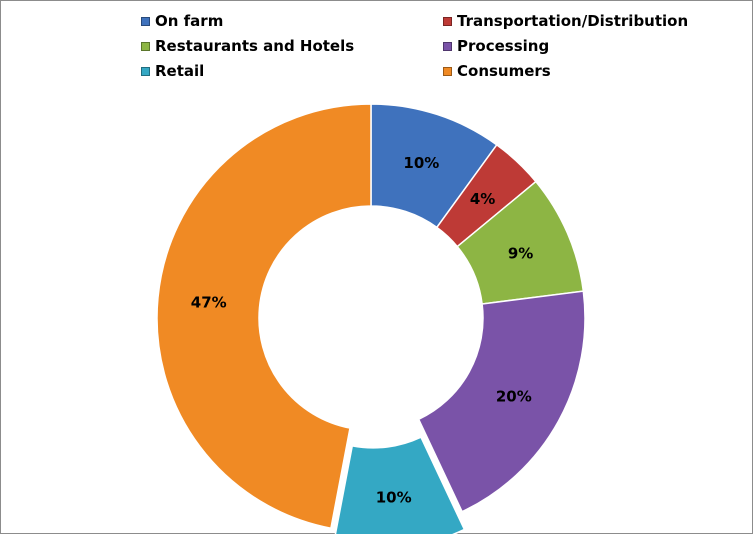 The width and height of the screenshot is (753, 534). Describe the element at coordinates (400, 485) in the screenshot. I see `slice-retail` at that location.